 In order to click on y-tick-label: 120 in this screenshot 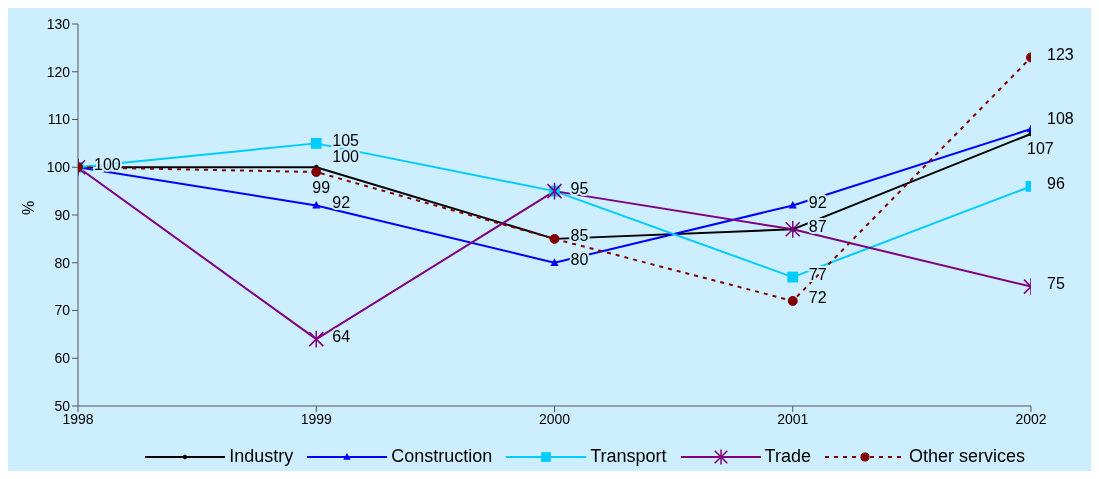, I will do `click(58, 71)`.